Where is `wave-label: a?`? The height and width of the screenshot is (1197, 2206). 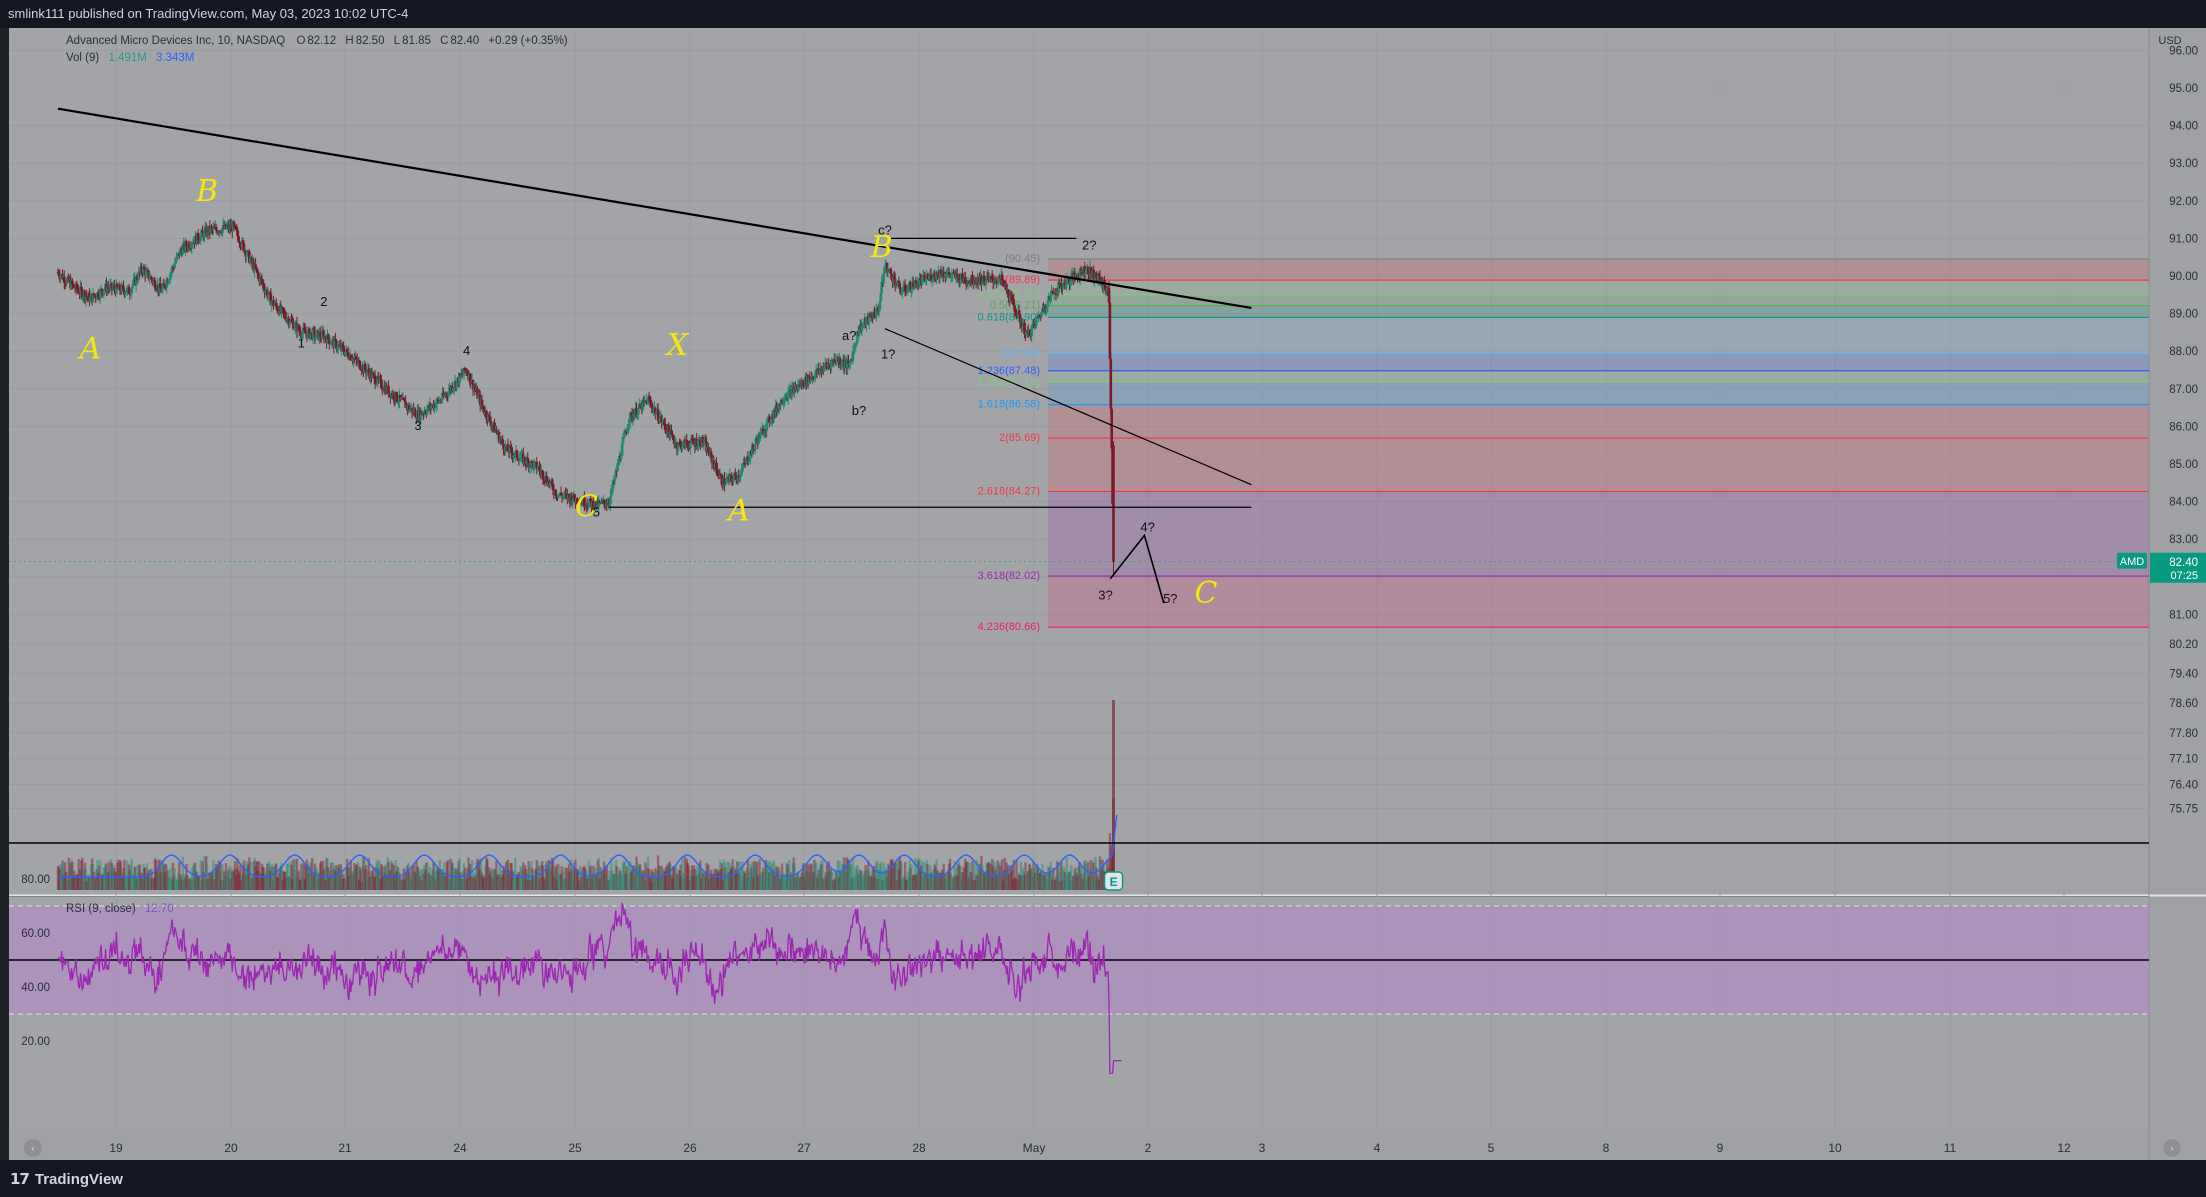 wave-label: a? is located at coordinates (849, 335).